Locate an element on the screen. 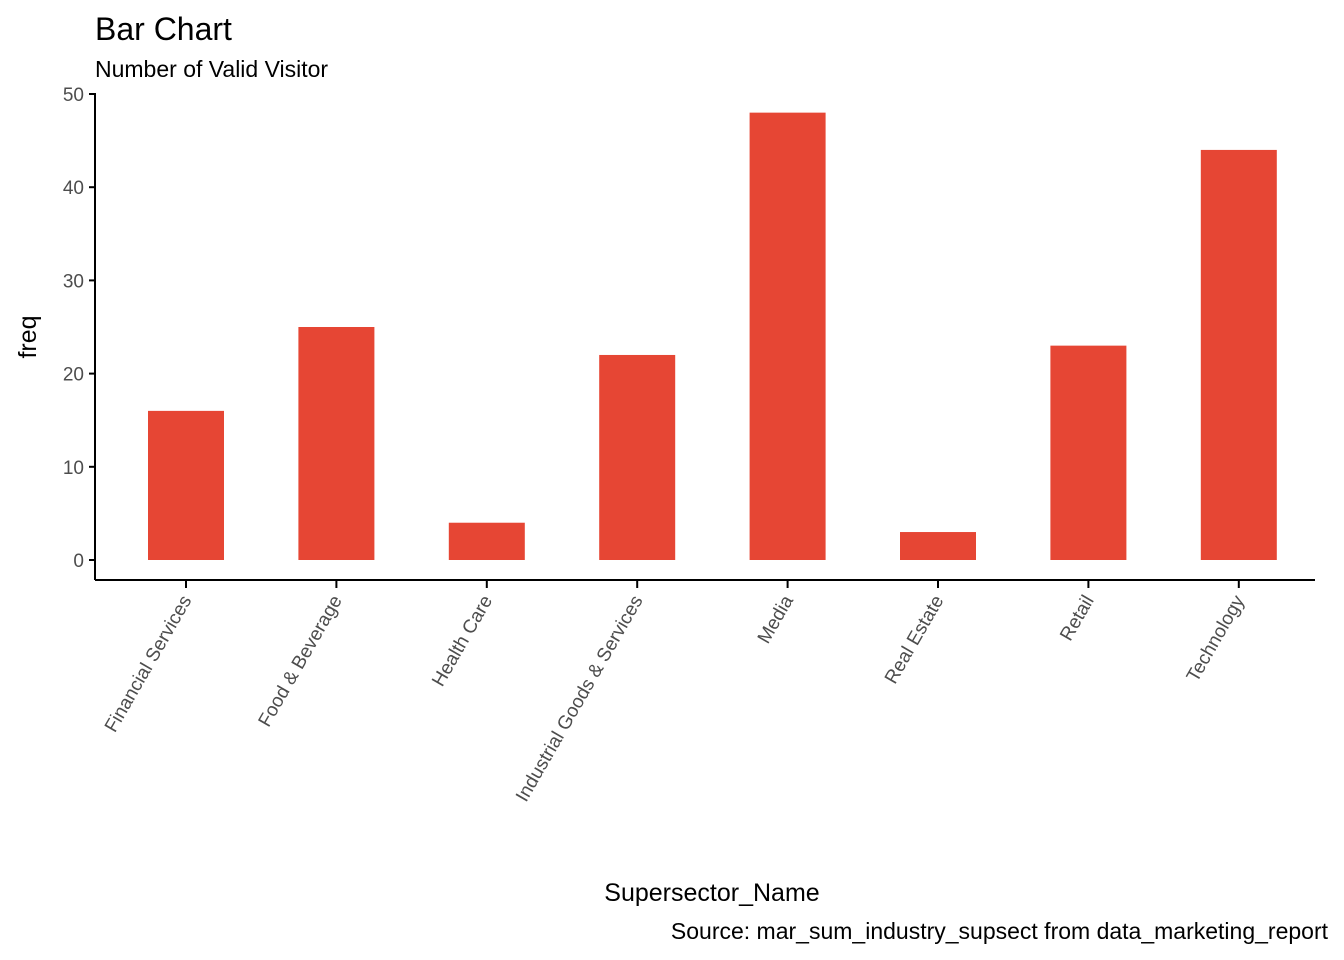  y-tick-label: 10 is located at coordinates (73, 468).